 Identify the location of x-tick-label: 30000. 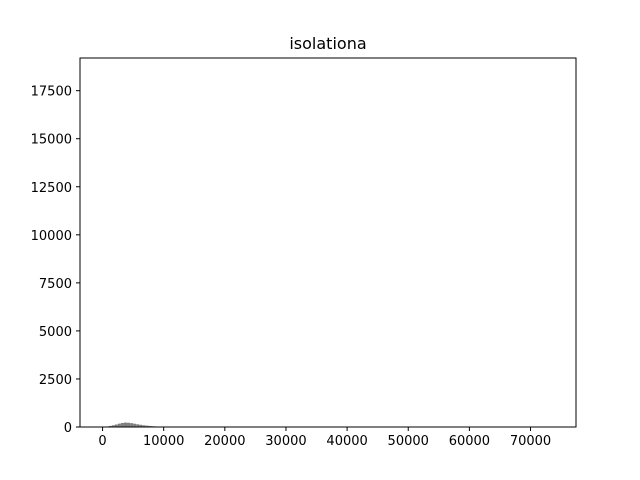
(285, 441).